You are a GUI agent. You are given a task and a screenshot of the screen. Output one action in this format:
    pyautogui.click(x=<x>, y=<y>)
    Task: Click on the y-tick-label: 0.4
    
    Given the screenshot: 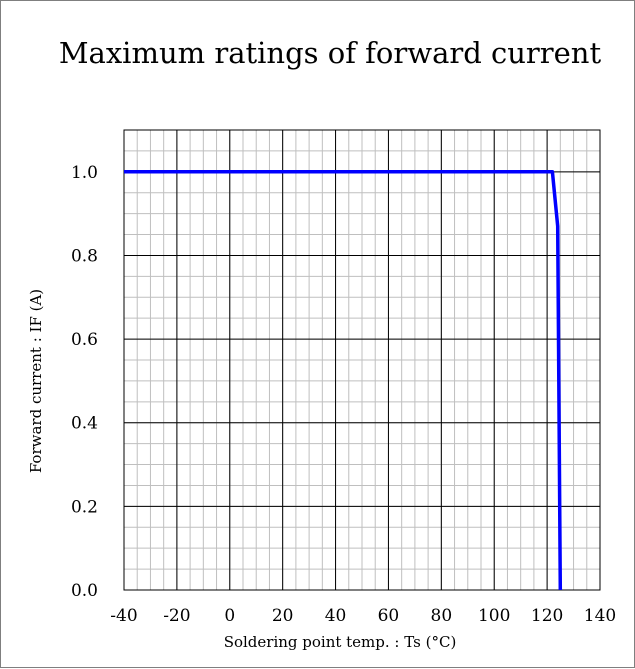 What is the action you would take?
    pyautogui.click(x=84, y=424)
    